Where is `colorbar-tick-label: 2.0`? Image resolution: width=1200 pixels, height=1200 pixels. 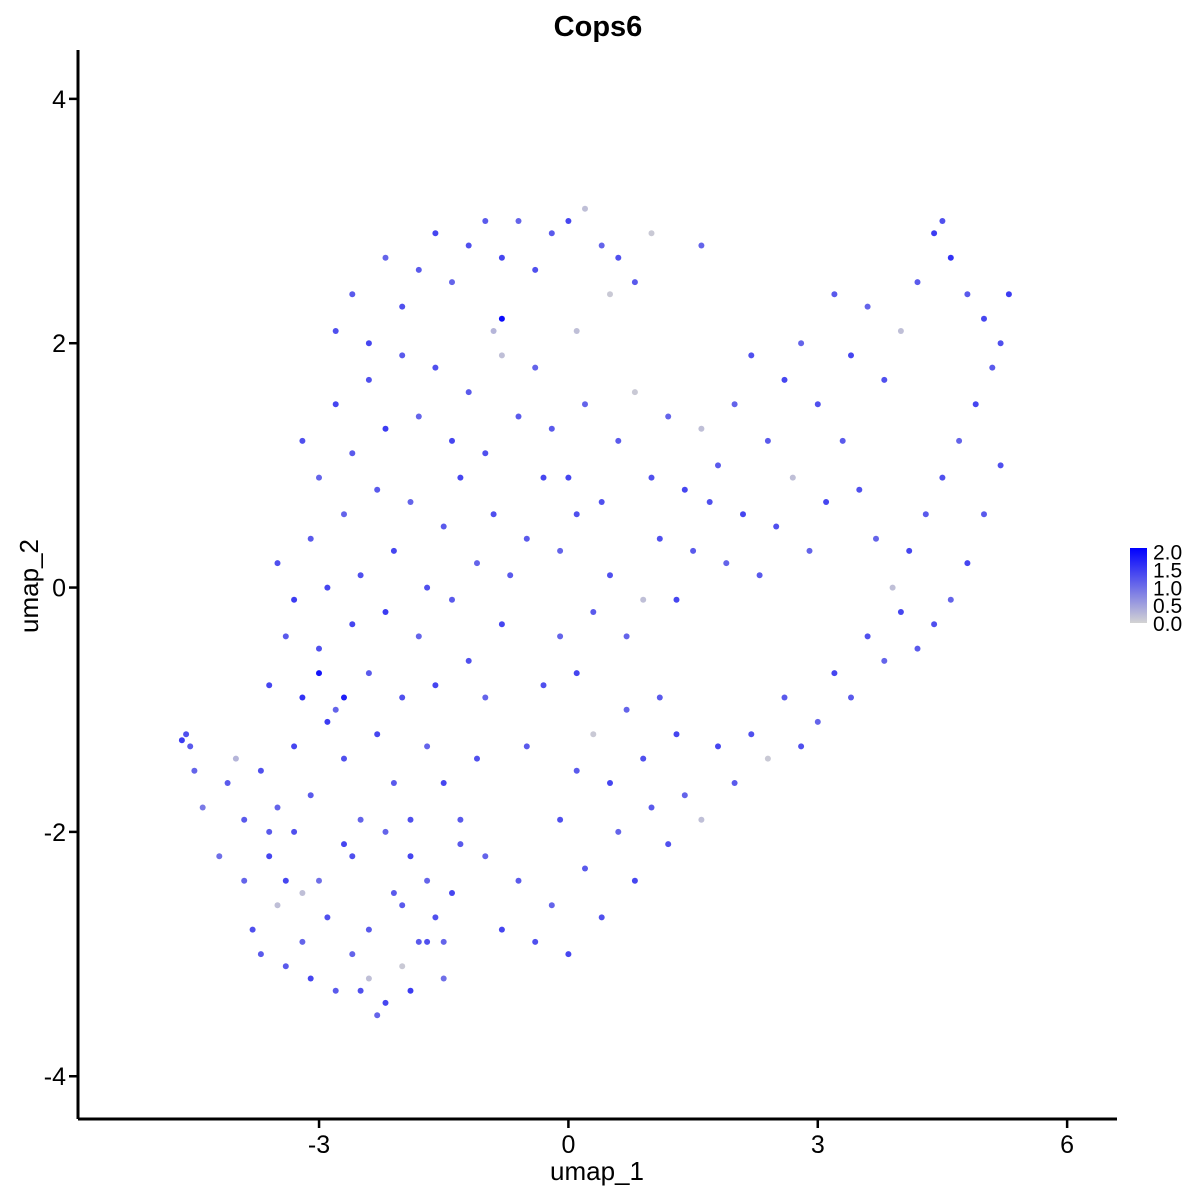
colorbar-tick-label: 2.0 is located at coordinates (1167, 553).